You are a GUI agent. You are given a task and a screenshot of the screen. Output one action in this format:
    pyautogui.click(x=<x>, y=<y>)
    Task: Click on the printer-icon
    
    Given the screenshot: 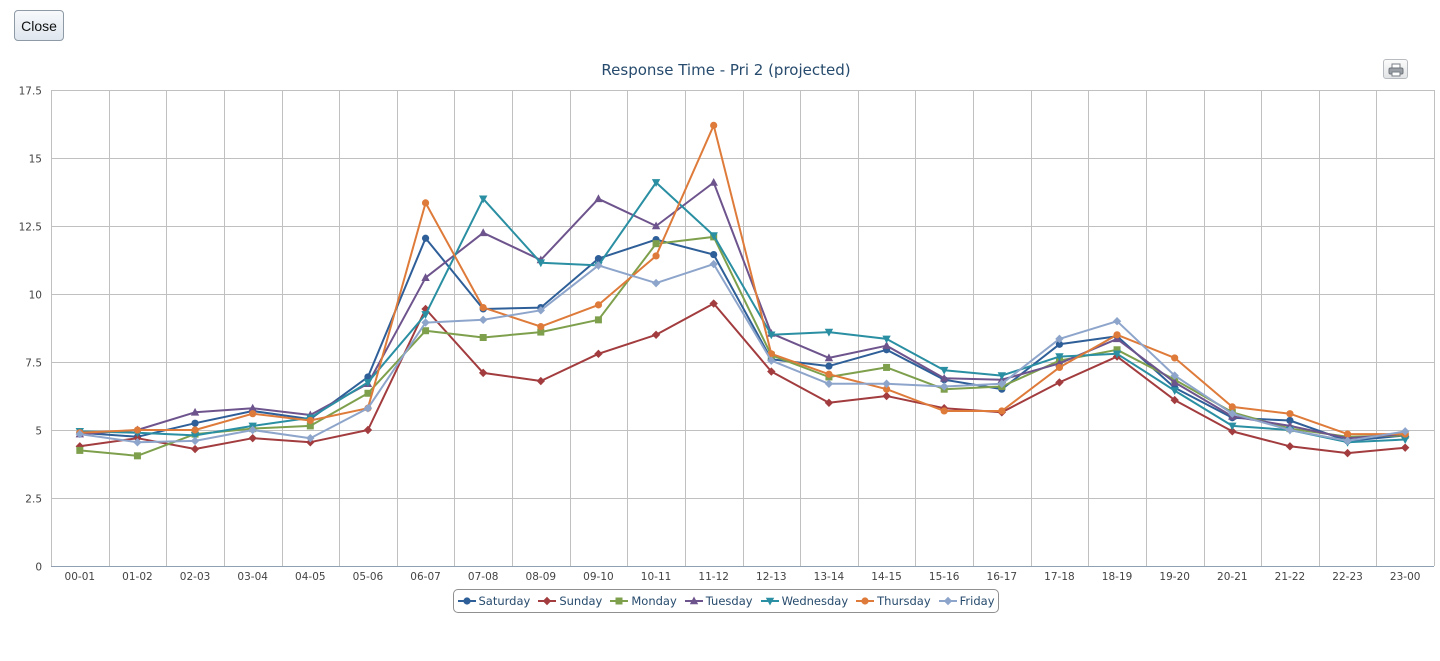 What is the action you would take?
    pyautogui.click(x=1395, y=70)
    